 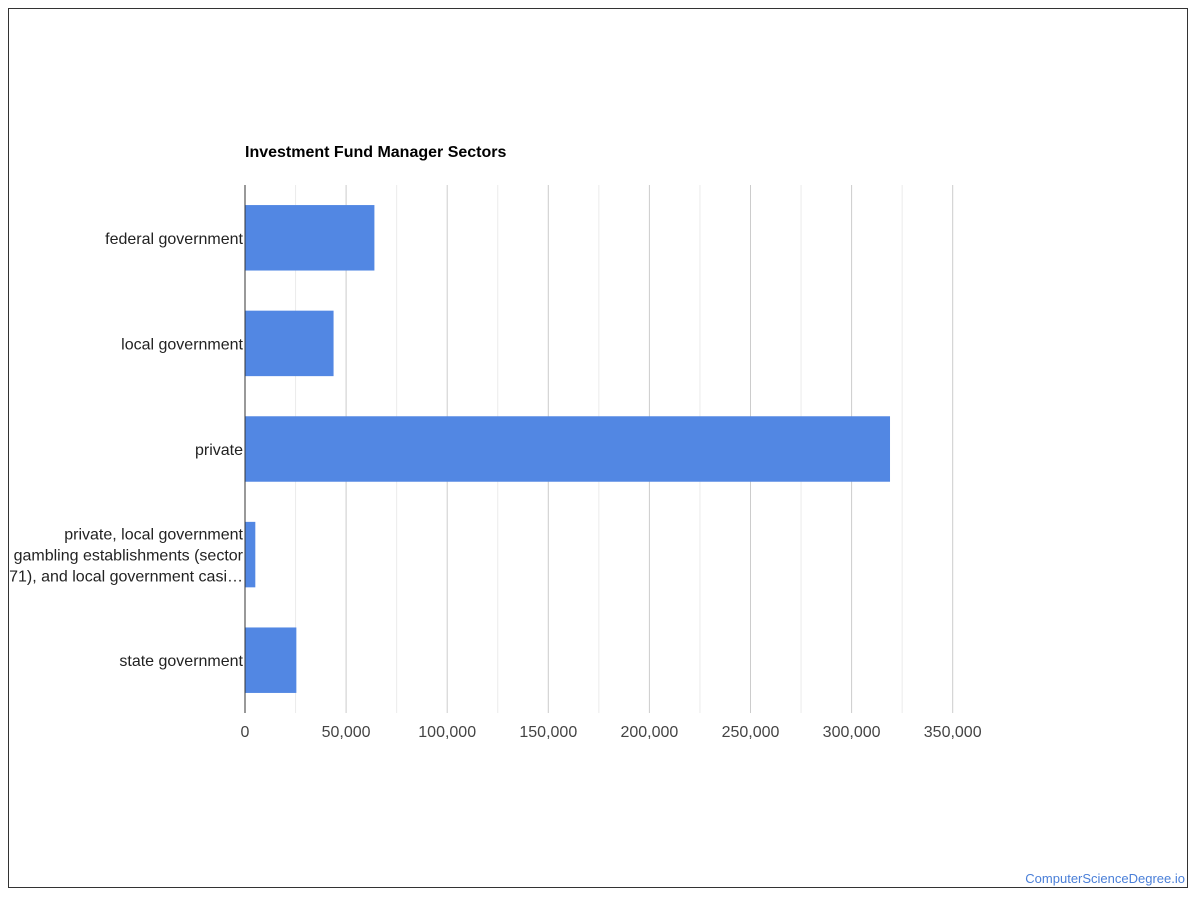 What do you see at coordinates (174, 239) in the screenshot?
I see `category-label: federal government` at bounding box center [174, 239].